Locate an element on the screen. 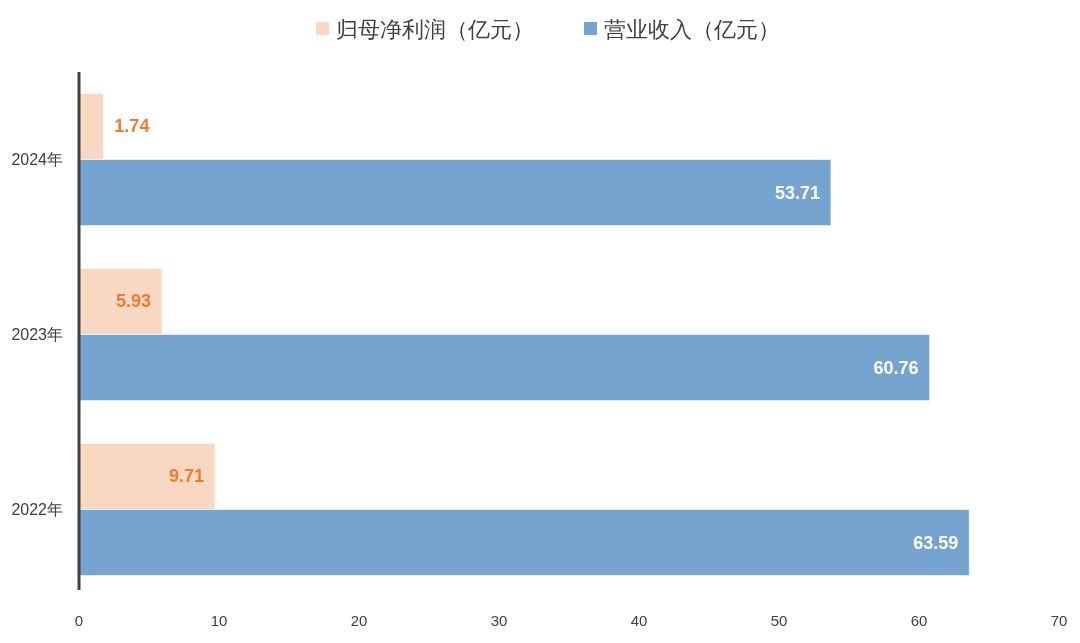  y-tick-label: 2023年 is located at coordinates (37, 334).